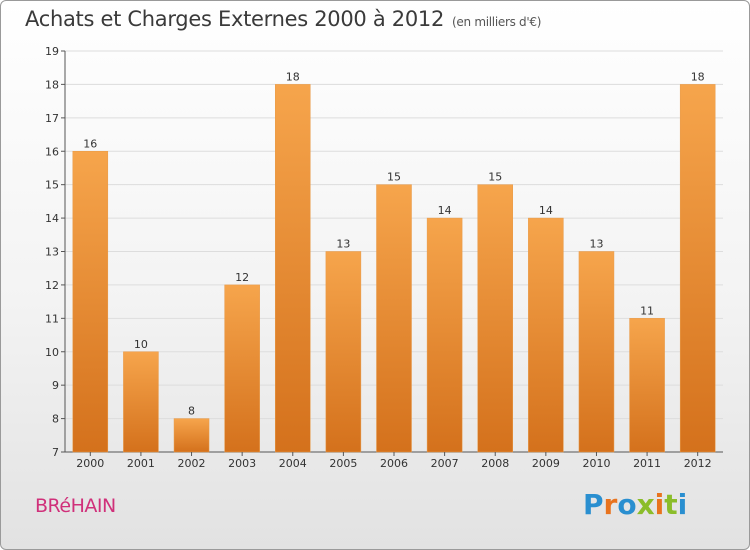 Image resolution: width=750 pixels, height=550 pixels. What do you see at coordinates (293, 463) in the screenshot?
I see `x-tick-label: 2004` at bounding box center [293, 463].